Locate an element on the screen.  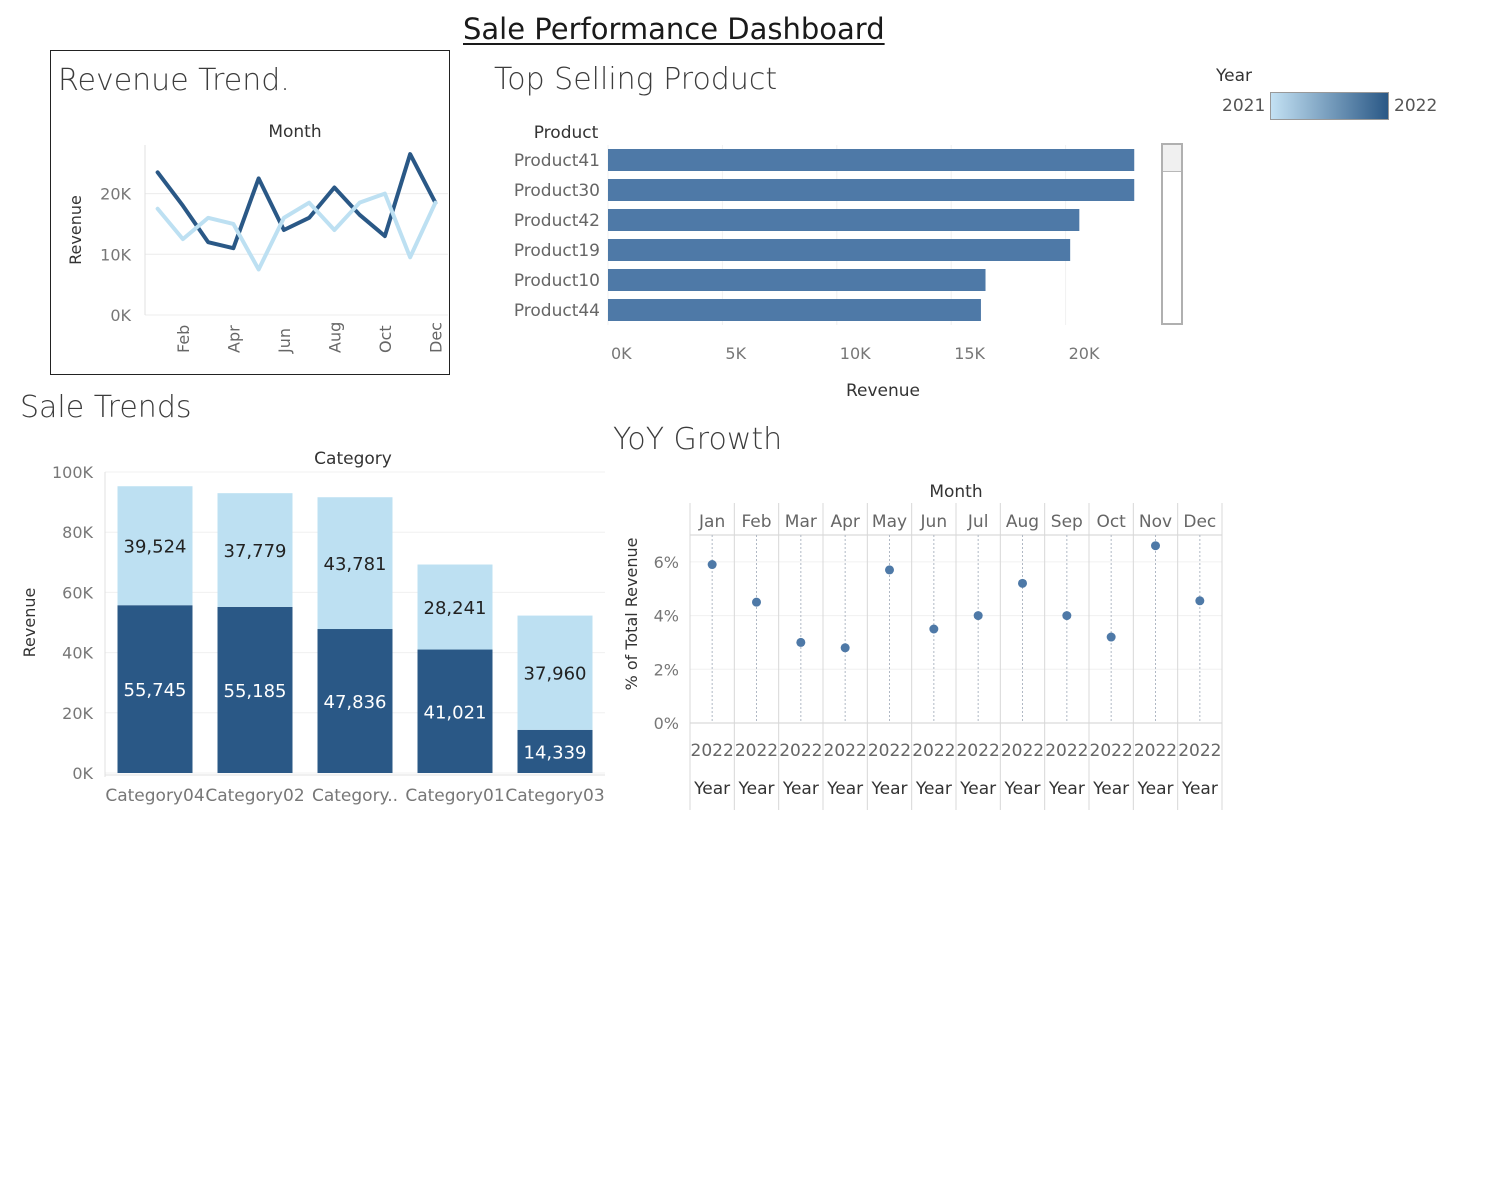
yoy-month-label: Jan is located at coordinates (711, 522).